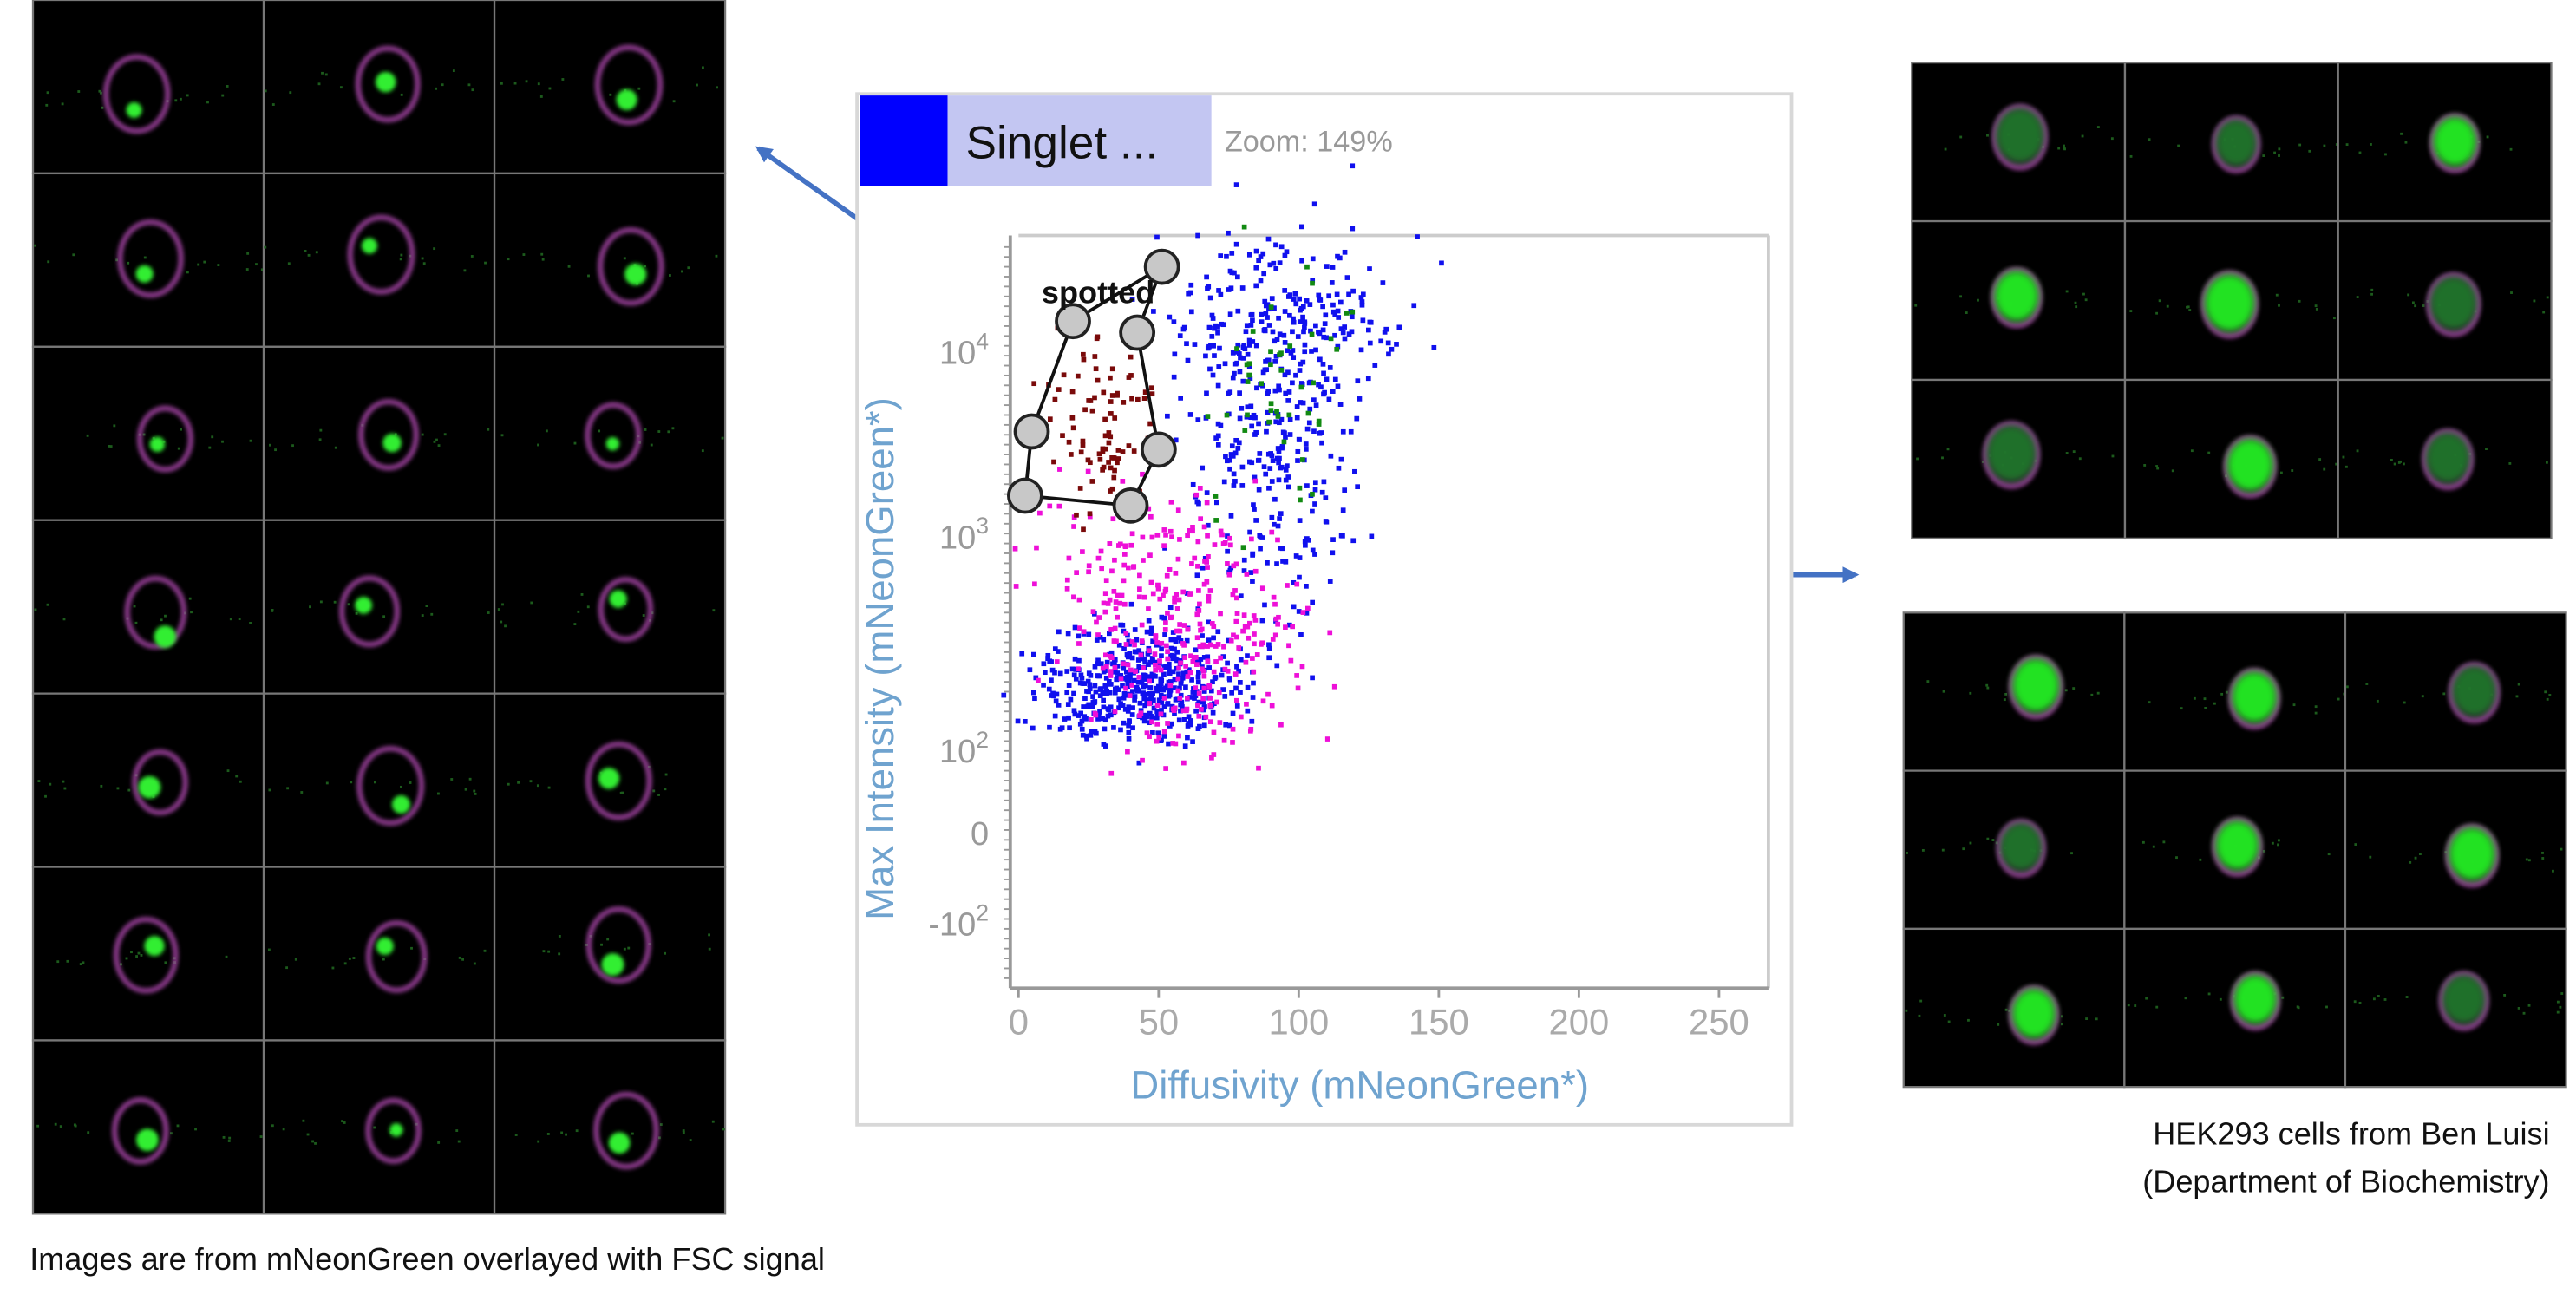  Describe the element at coordinates (2020, 135) in the screenshot. I see `green-blob` at that location.